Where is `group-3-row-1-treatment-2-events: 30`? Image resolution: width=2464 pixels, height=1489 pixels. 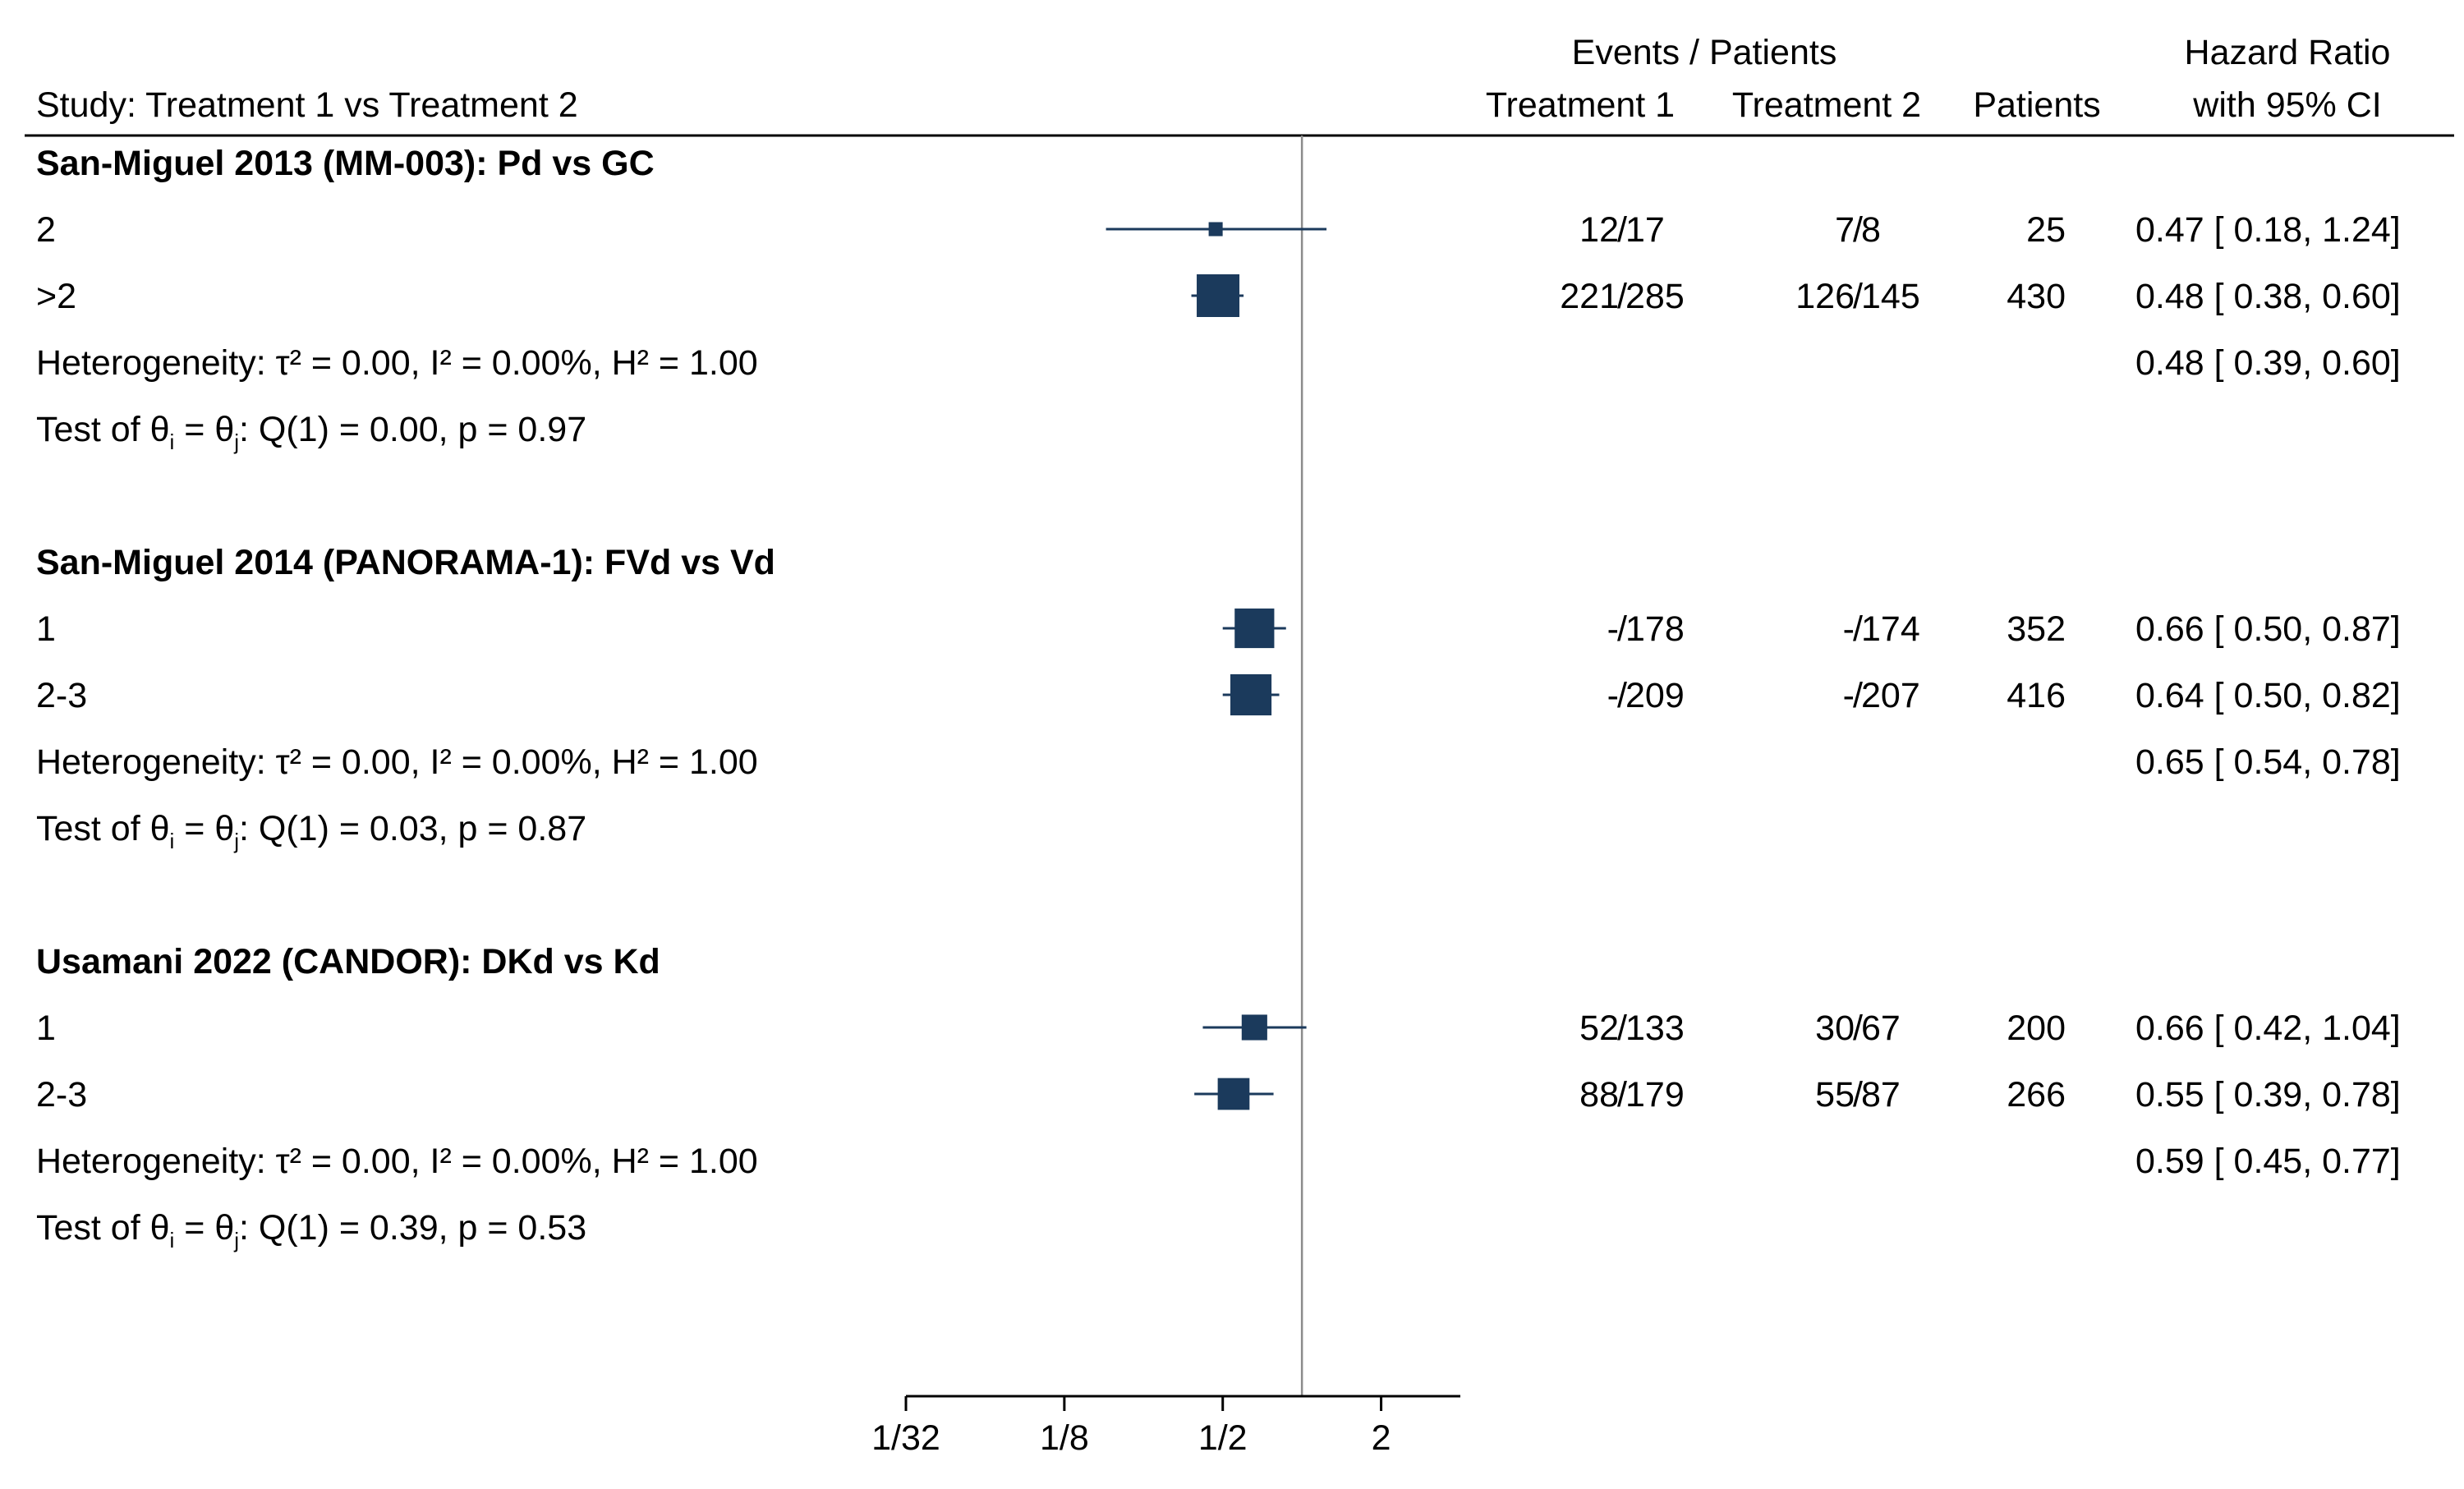 group-3-row-1-treatment-2-events: 30 is located at coordinates (1835, 1028).